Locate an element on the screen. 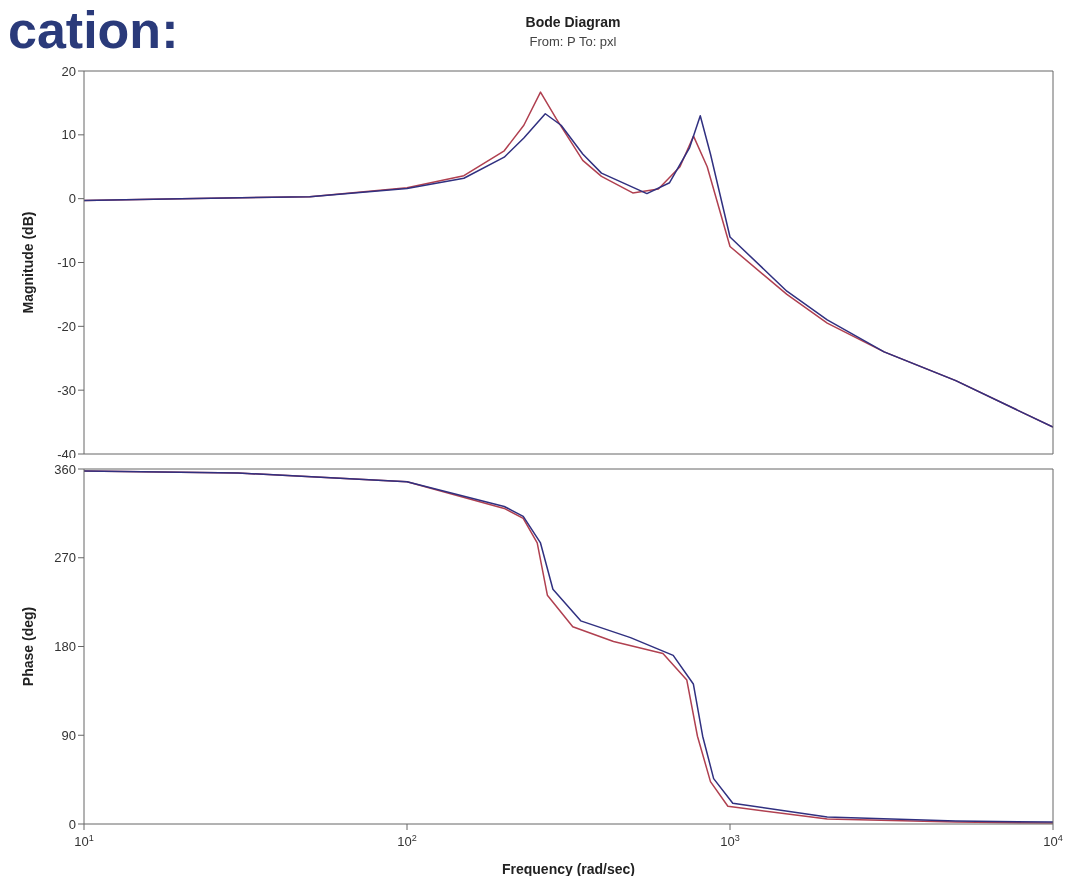 Image resolution: width=1070 pixels, height=883 pixels. y-tick-label: 360 is located at coordinates (65, 469).